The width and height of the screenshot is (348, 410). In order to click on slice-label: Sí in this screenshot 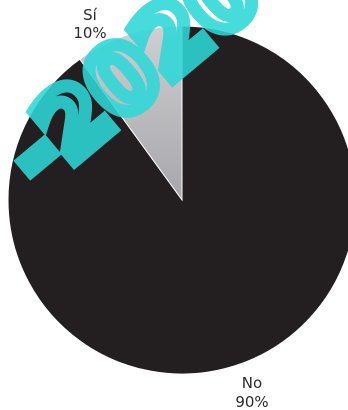, I will do `click(90, 15)`.